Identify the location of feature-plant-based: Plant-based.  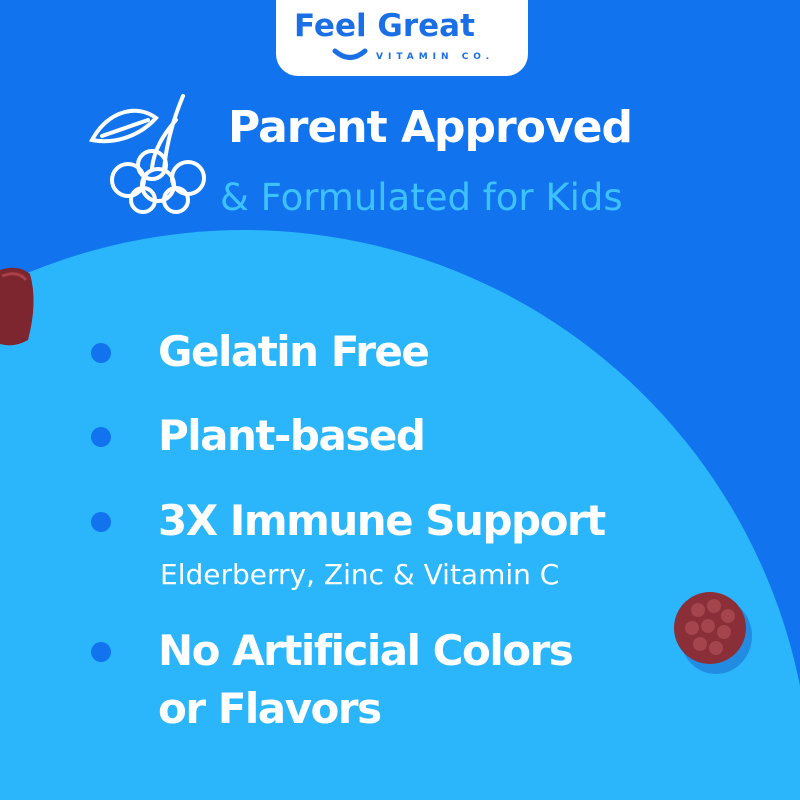
(292, 435).